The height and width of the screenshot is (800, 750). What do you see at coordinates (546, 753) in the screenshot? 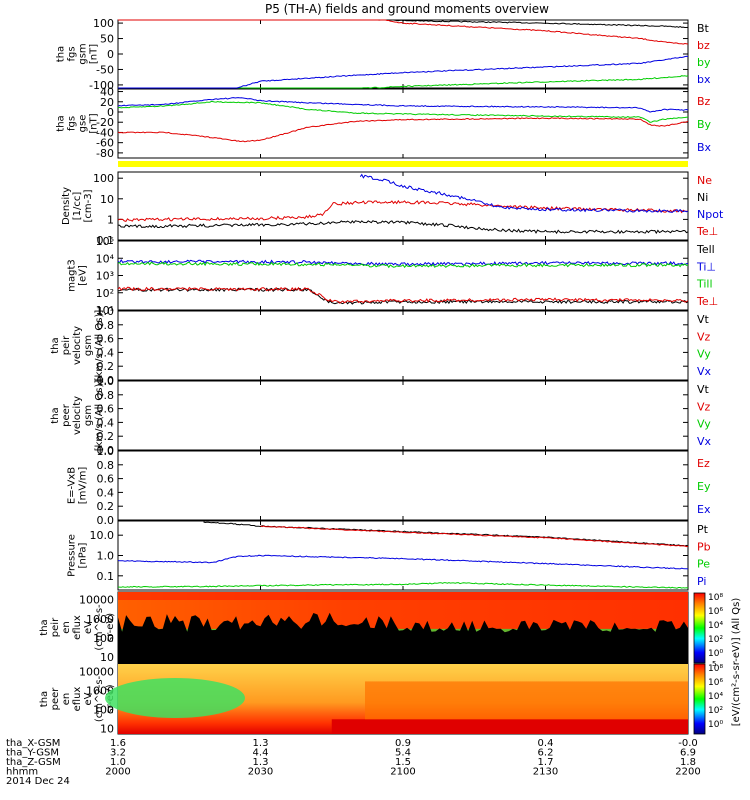
I see `x-tick-value: 6.2` at bounding box center [546, 753].